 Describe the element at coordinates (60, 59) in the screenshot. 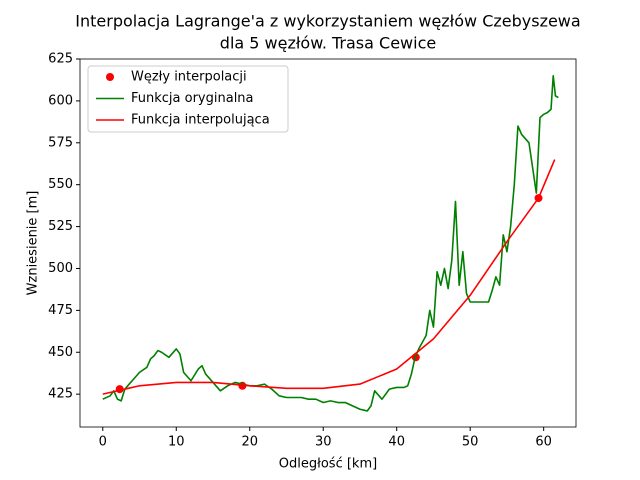

I see `y-tick-label: 625` at that location.